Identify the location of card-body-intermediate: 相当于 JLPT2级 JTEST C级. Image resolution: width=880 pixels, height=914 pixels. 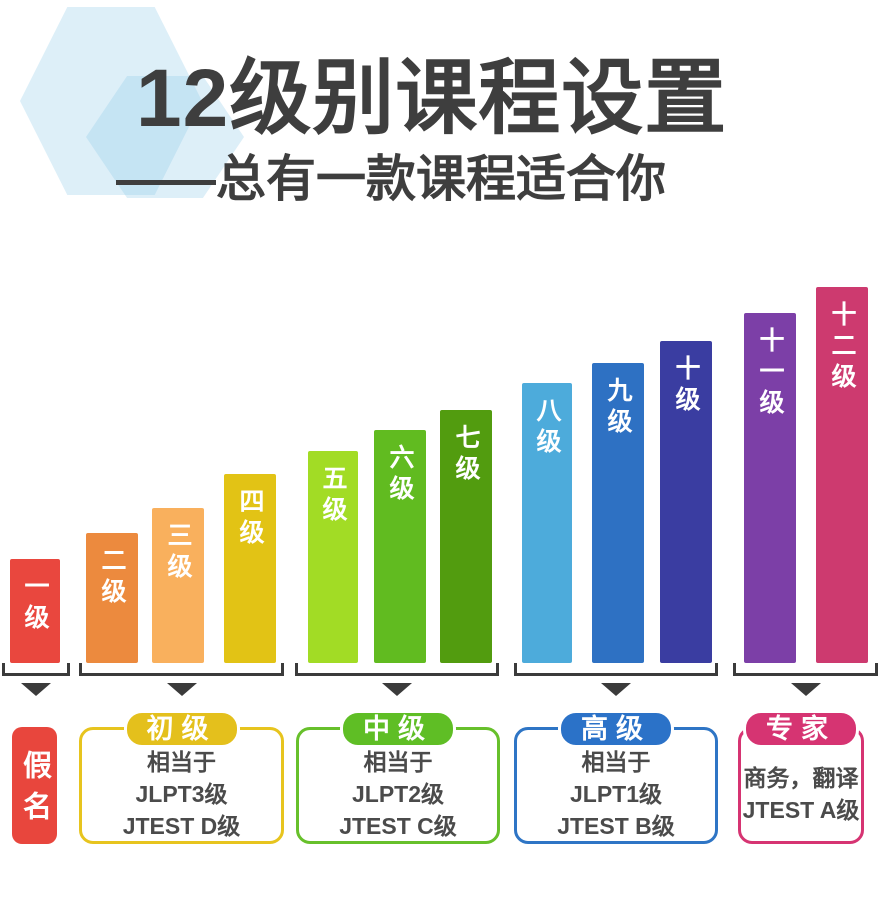
(398, 793).